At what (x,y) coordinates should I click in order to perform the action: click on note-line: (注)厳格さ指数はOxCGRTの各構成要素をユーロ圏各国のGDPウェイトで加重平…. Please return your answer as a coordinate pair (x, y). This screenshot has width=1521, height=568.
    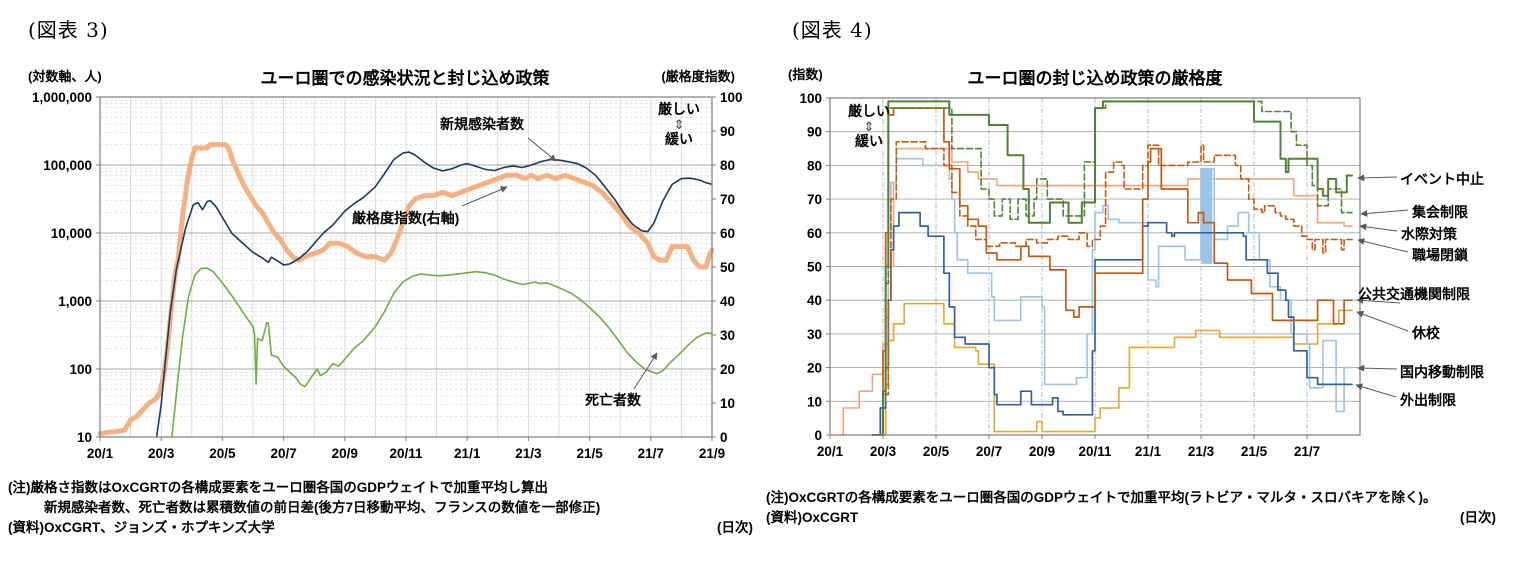
    Looking at the image, I should click on (278, 487).